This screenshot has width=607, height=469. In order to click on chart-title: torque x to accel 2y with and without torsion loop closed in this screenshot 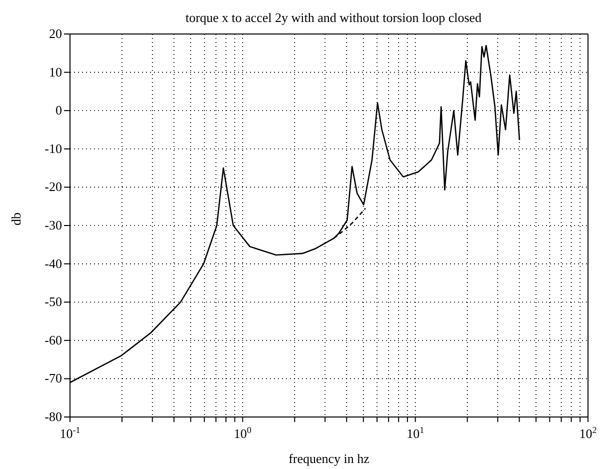, I will do `click(333, 18)`.